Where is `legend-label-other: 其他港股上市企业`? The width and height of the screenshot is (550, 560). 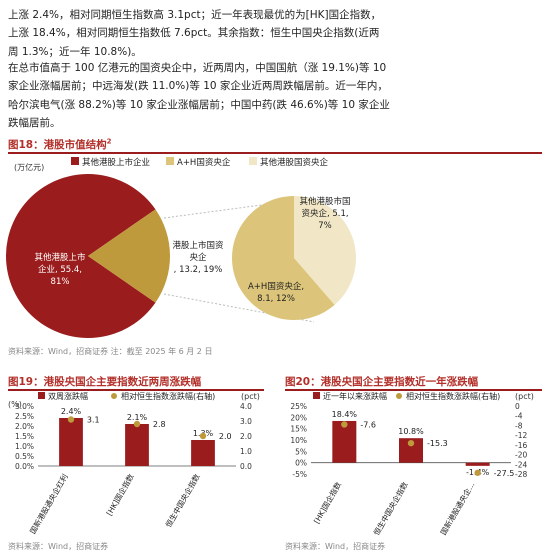 legend-label-other: 其他港股上市企业 is located at coordinates (116, 162).